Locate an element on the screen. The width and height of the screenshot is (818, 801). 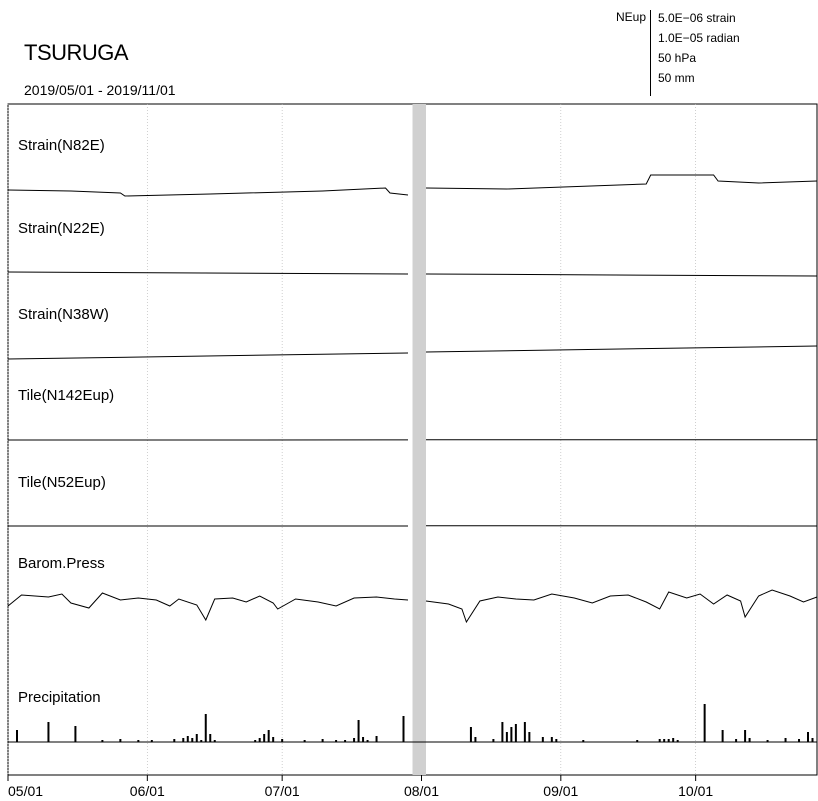
scale-strain: 5.0E−06 strain is located at coordinates (697, 18).